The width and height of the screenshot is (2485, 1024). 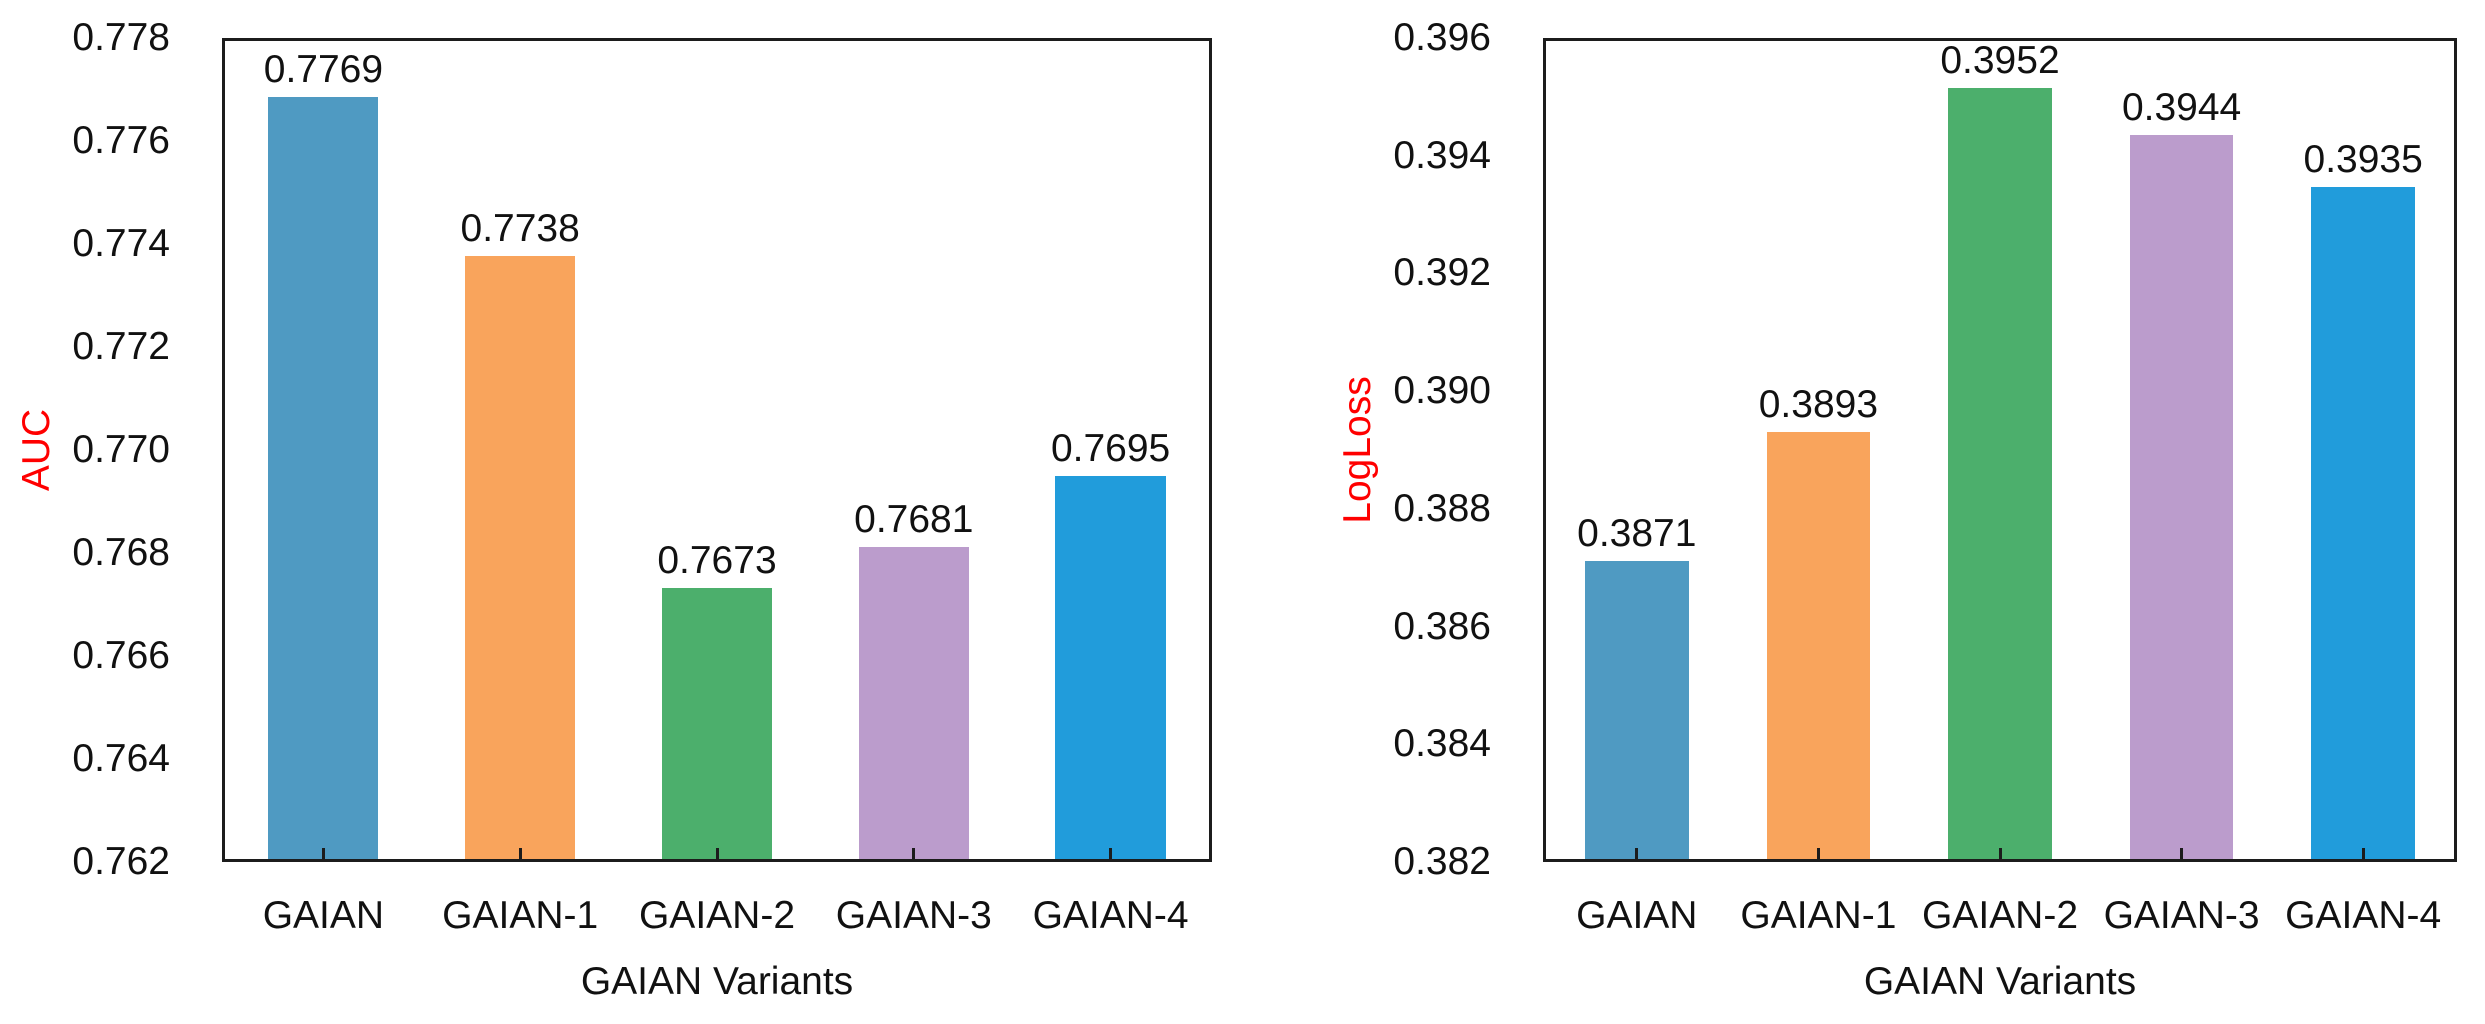 What do you see at coordinates (121, 861) in the screenshot?
I see `y-tick-label: 0.762` at bounding box center [121, 861].